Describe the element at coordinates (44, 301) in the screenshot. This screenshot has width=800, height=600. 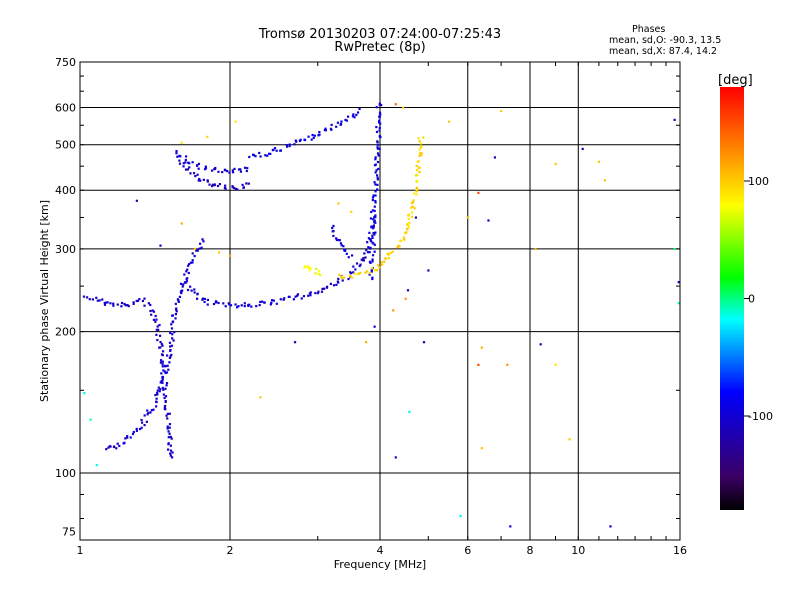
I see `y-axis-label: Stationary phase Virtual Height [km]` at that location.